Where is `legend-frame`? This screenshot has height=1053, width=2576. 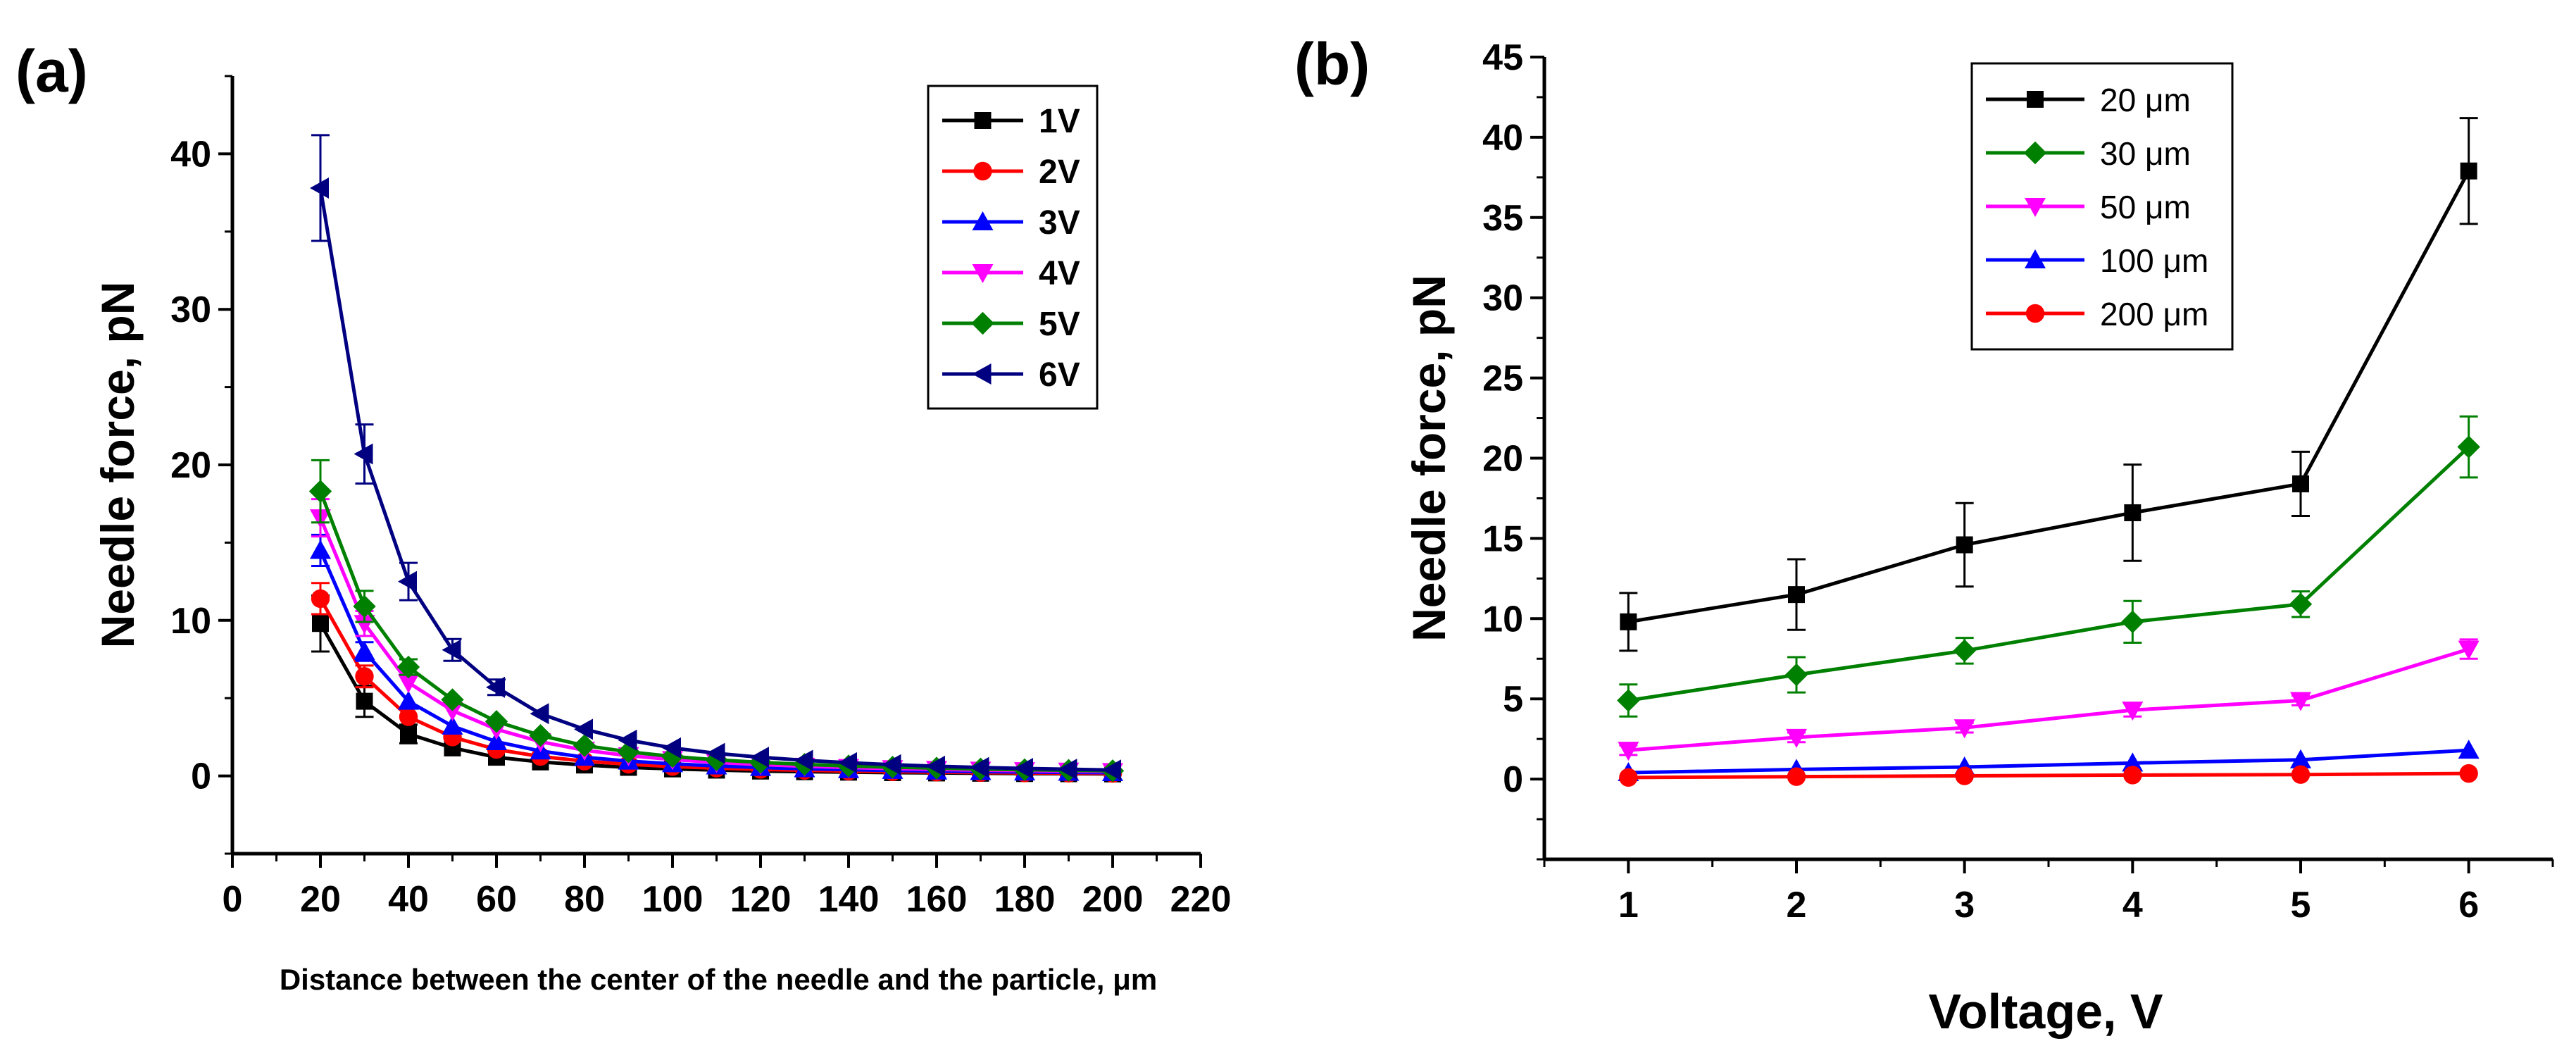 legend-frame is located at coordinates (1013, 248).